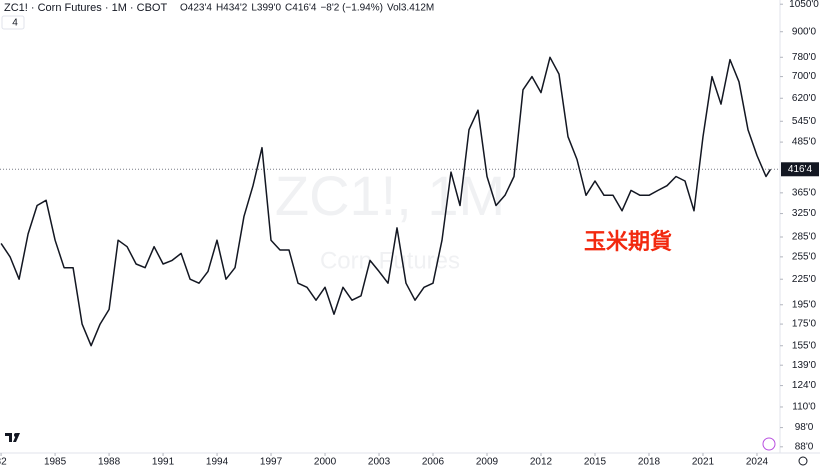  Describe the element at coordinates (628, 241) in the screenshot. I see `annotation: 玉米期貨` at that location.